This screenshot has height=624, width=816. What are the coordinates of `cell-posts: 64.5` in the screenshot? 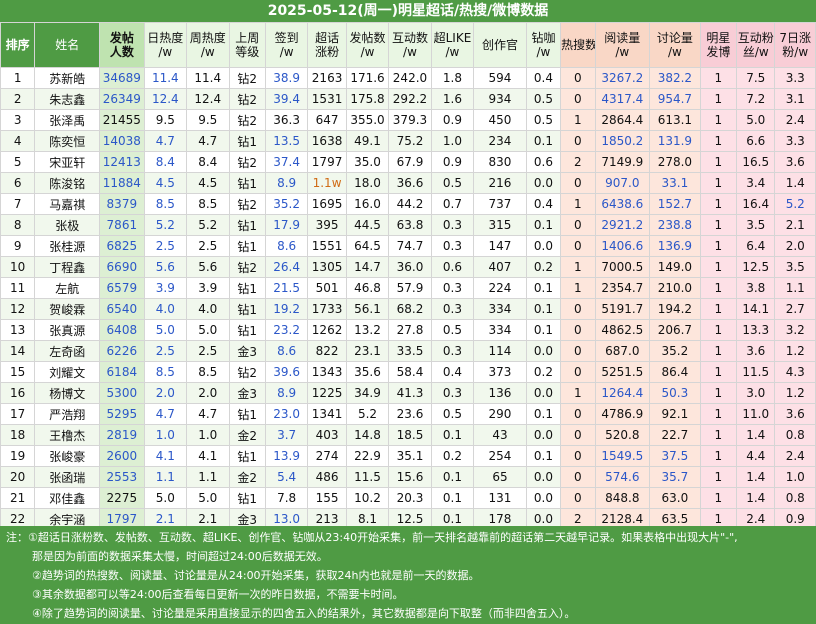 It's located at (367, 246).